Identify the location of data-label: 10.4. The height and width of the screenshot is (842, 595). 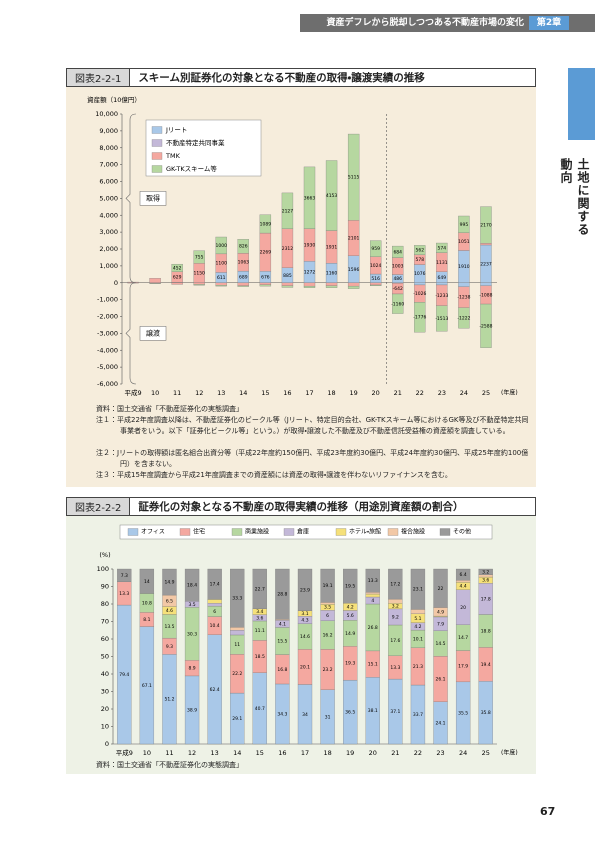
(215, 626).